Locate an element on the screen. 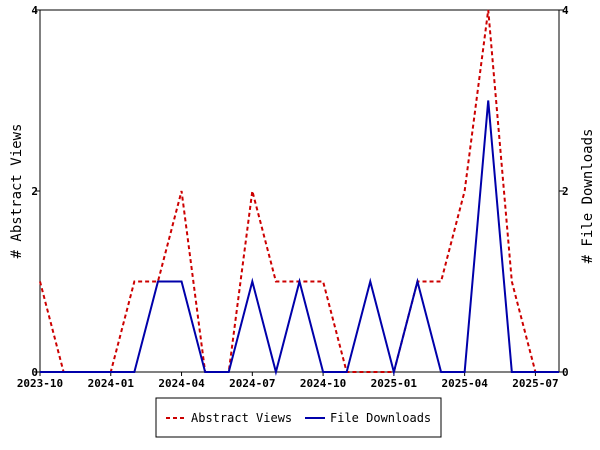 Image resolution: width=600 pixels, height=450 pixels. x-tick-label: 2024-04 is located at coordinates (181, 383).